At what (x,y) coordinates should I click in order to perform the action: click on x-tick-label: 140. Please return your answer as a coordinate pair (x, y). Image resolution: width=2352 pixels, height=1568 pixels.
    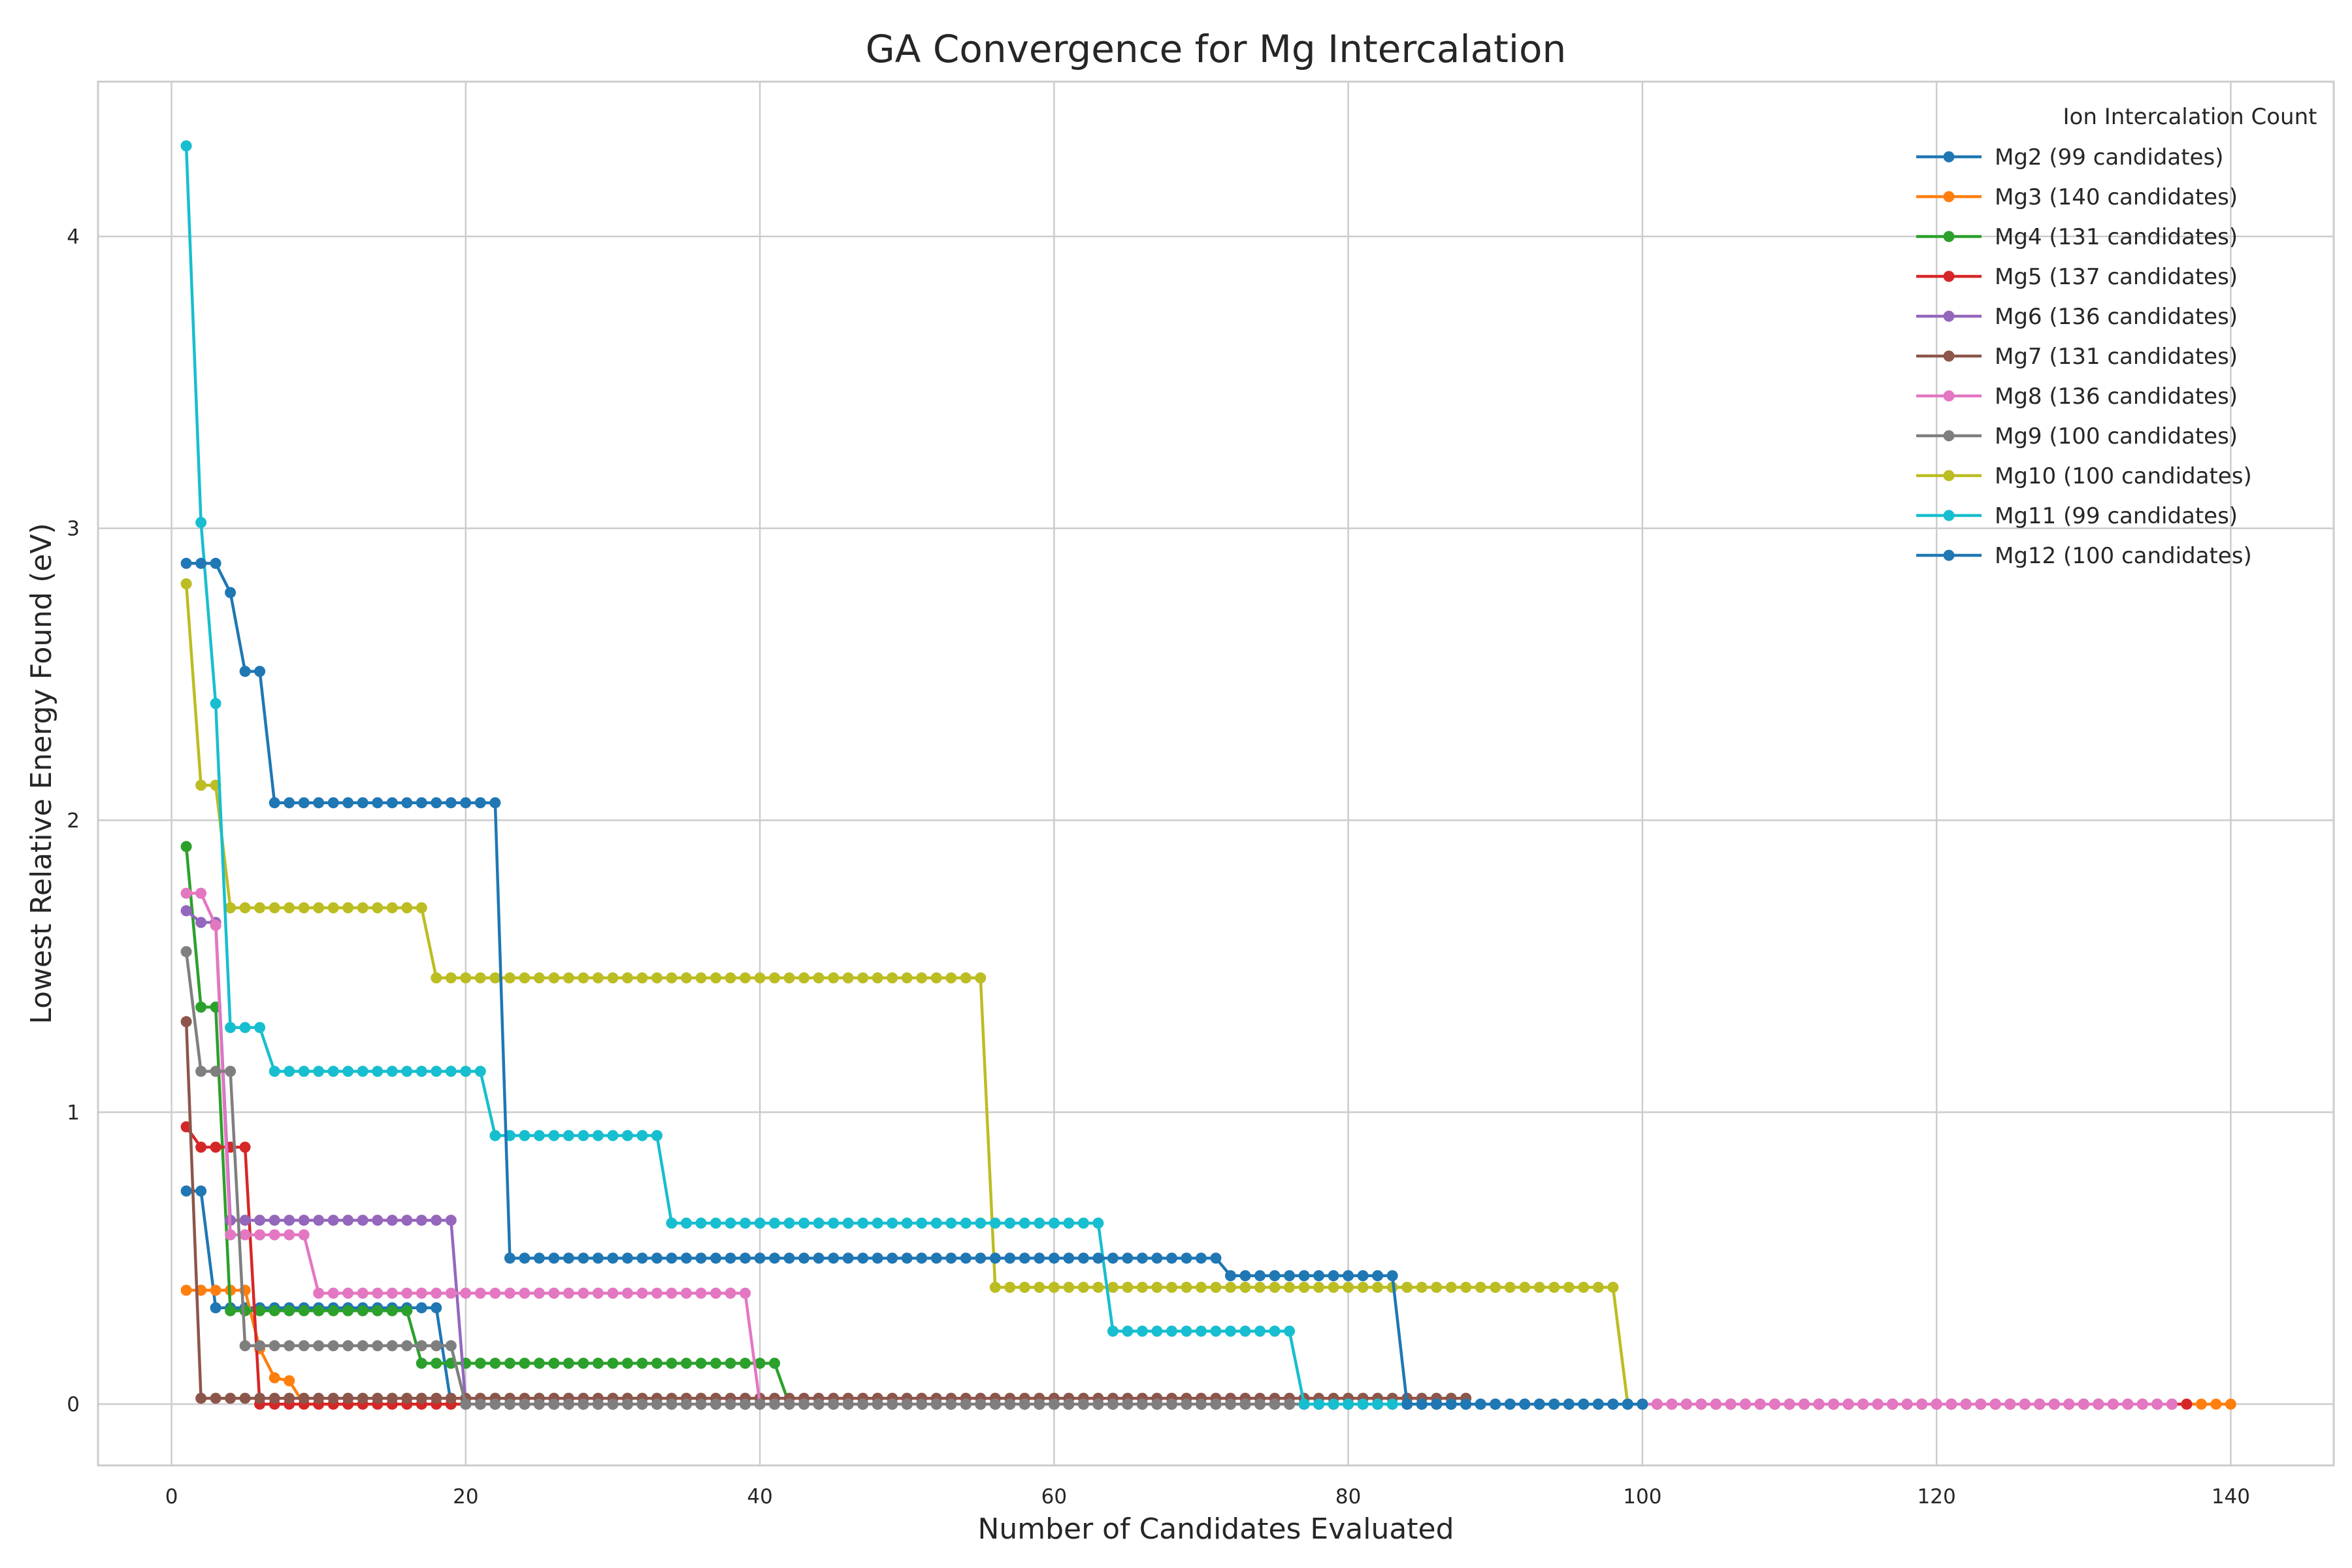
    Looking at the image, I should click on (2231, 1497).